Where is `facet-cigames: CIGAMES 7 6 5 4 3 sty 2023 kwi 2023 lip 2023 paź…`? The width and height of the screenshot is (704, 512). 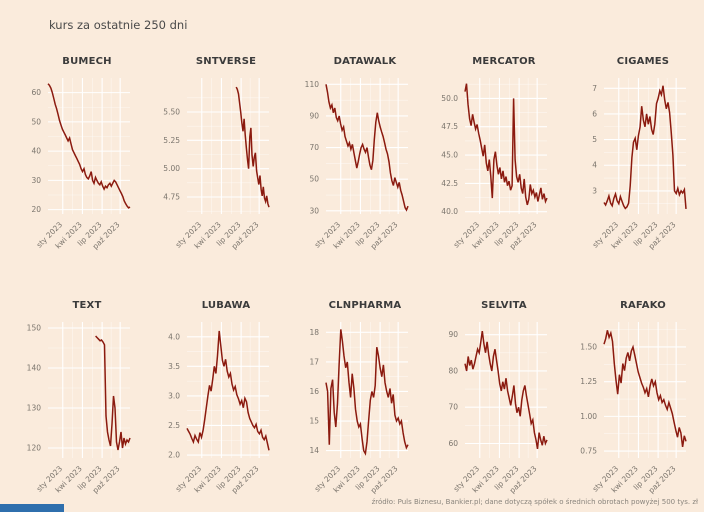
facet-cigames: CIGAMES 7 6 5 4 3 sty 2023 kwi 2023 lip 2023 paź… is located at coordinates (630, 160).